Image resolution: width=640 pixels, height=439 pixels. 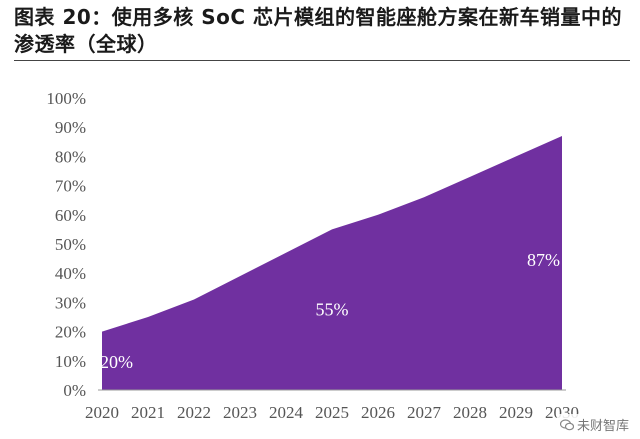 What do you see at coordinates (378, 412) in the screenshot?
I see `x-tick-label: 2026` at bounding box center [378, 412].